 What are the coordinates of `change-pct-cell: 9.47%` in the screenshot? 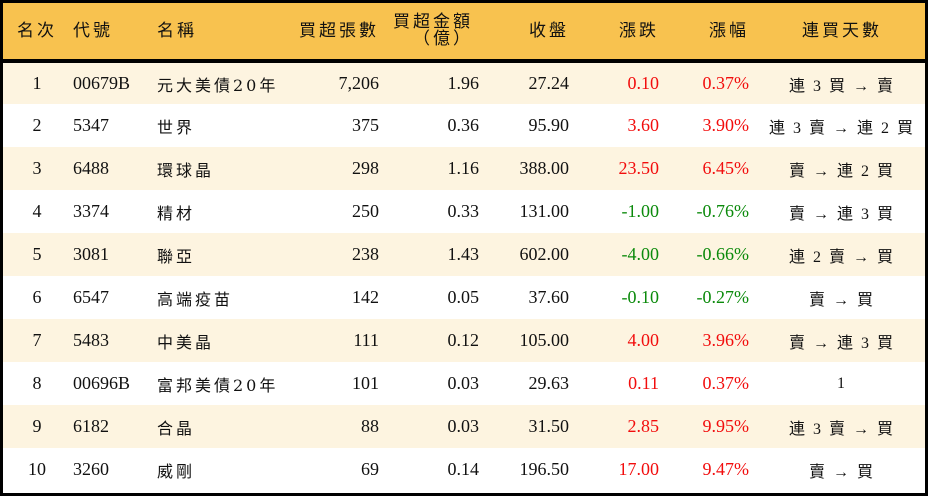 It's located at (726, 469).